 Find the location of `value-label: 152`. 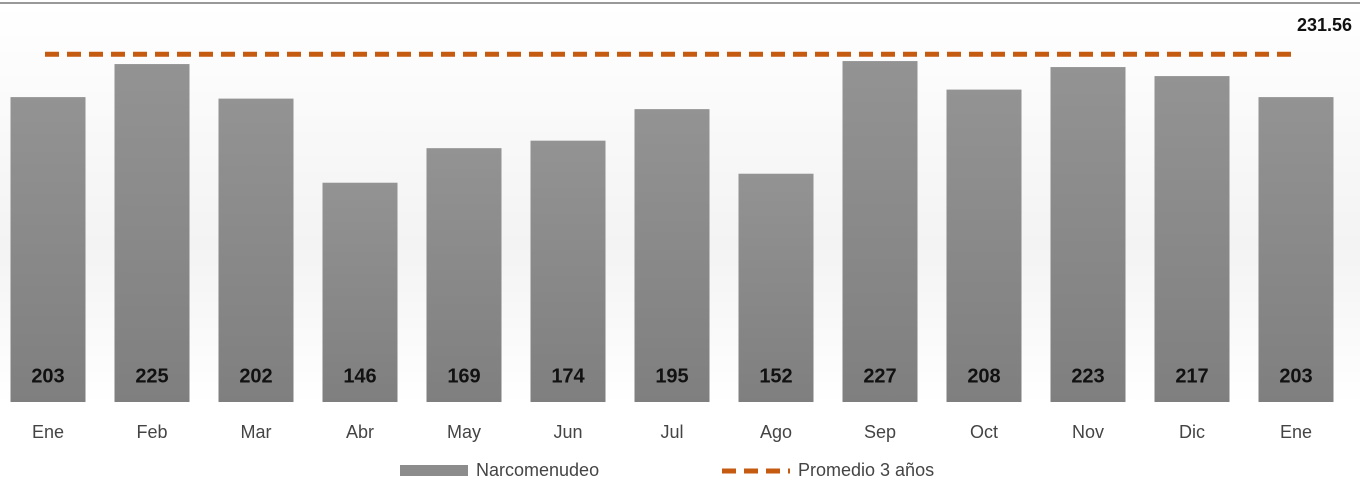

value-label: 152 is located at coordinates (775, 376).